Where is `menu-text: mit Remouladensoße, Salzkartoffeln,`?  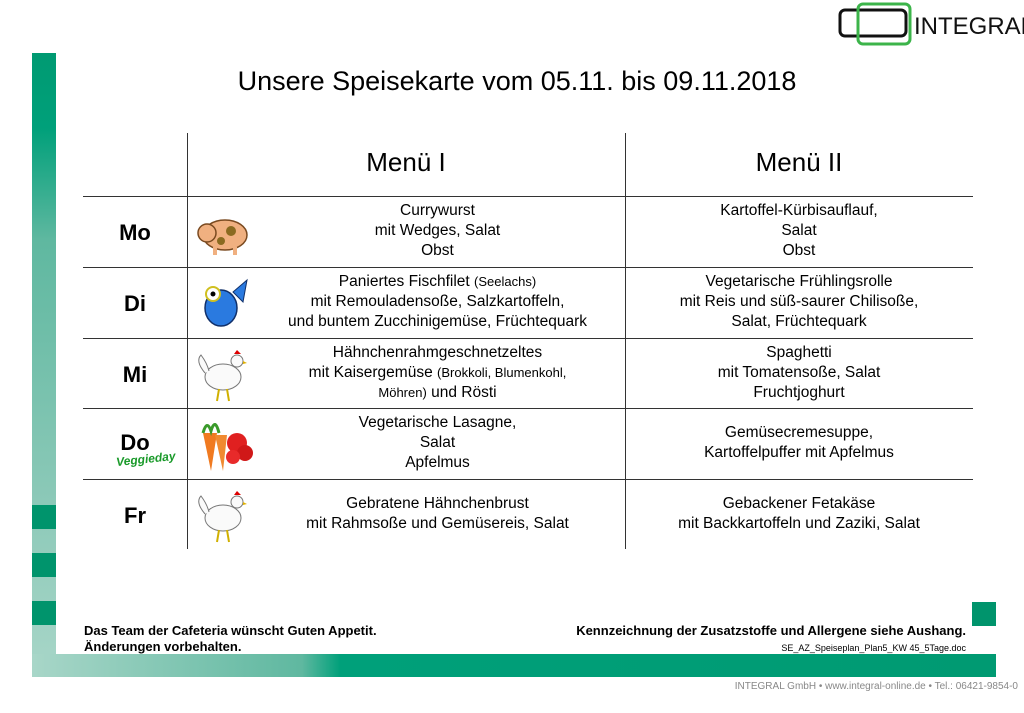 menu-text: mit Remouladensoße, Salzkartoffeln, is located at coordinates (437, 301).